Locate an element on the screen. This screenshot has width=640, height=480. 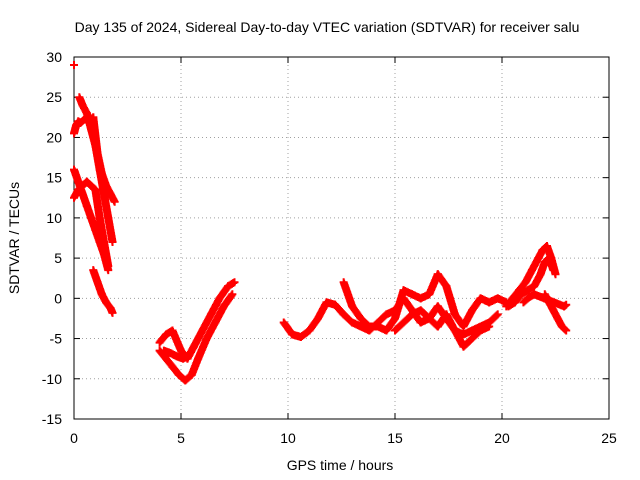
y-tick-label: -5 is located at coordinates (56, 339).